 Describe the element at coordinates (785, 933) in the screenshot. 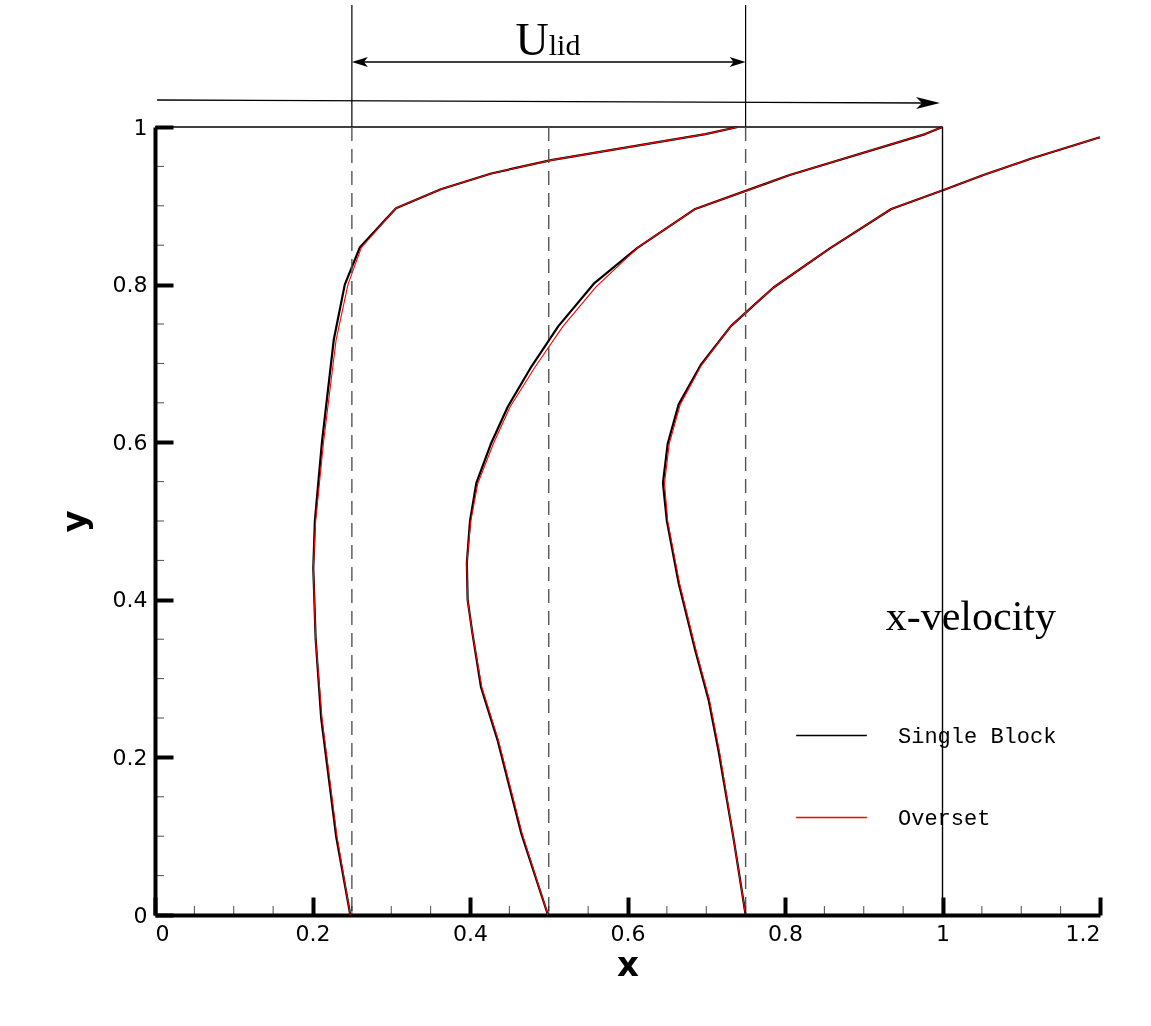

I see `x-tick-label: 0.8` at that location.